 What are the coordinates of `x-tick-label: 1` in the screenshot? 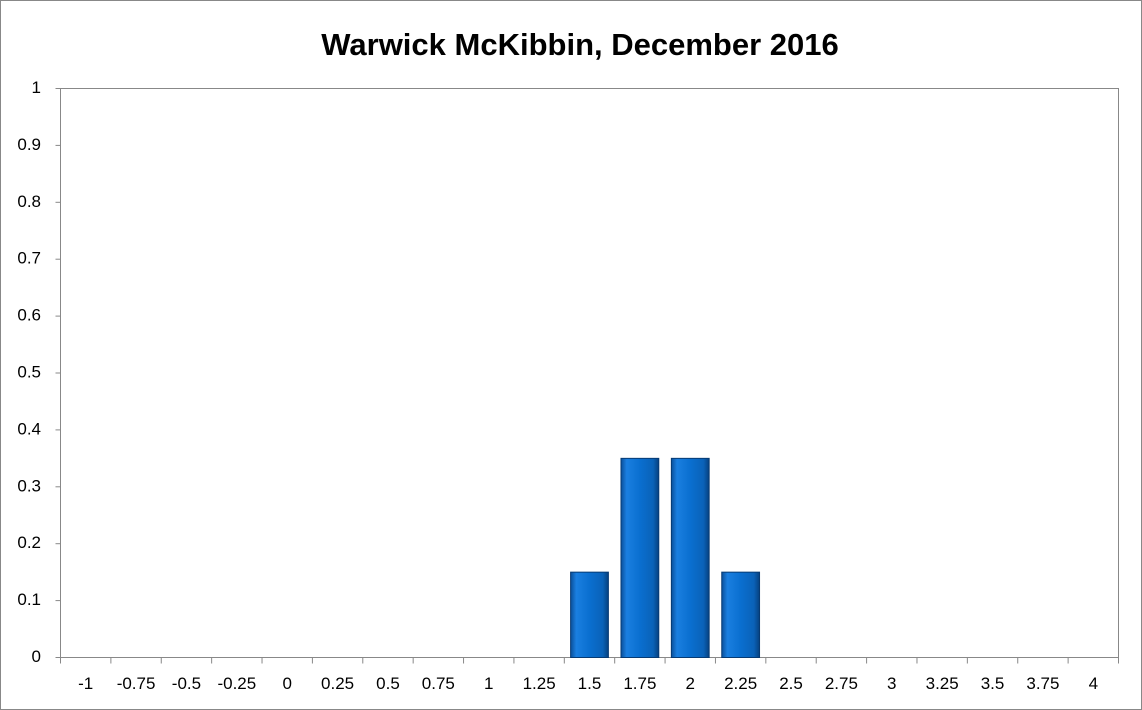 It's located at (488, 683).